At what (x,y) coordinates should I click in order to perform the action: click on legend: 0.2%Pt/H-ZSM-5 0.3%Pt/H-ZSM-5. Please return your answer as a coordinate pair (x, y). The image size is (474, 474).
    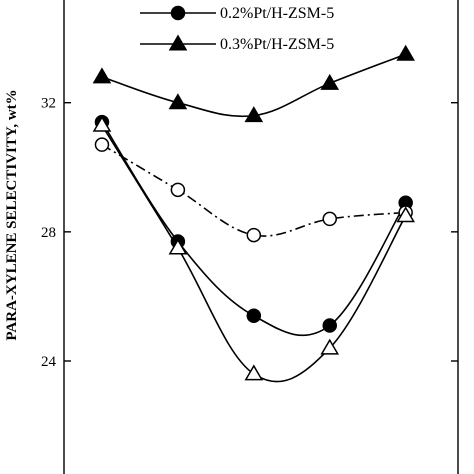
    Looking at the image, I should click on (237, 29).